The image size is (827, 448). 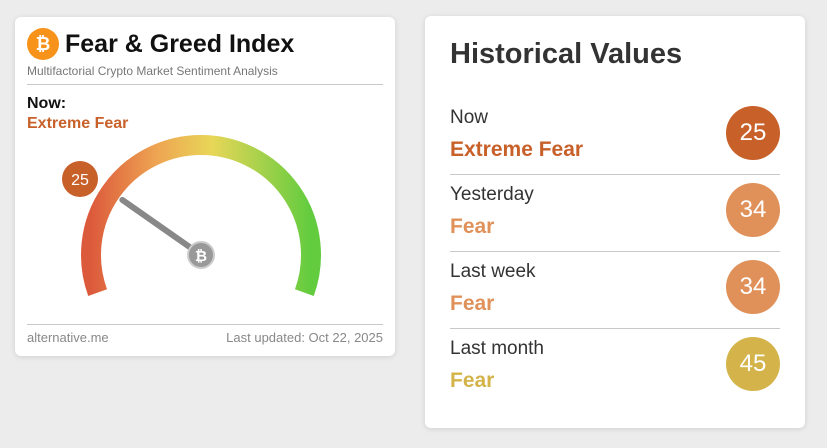 What do you see at coordinates (304, 337) in the screenshot?
I see `updated: Last updated: Oct 22, 2025` at bounding box center [304, 337].